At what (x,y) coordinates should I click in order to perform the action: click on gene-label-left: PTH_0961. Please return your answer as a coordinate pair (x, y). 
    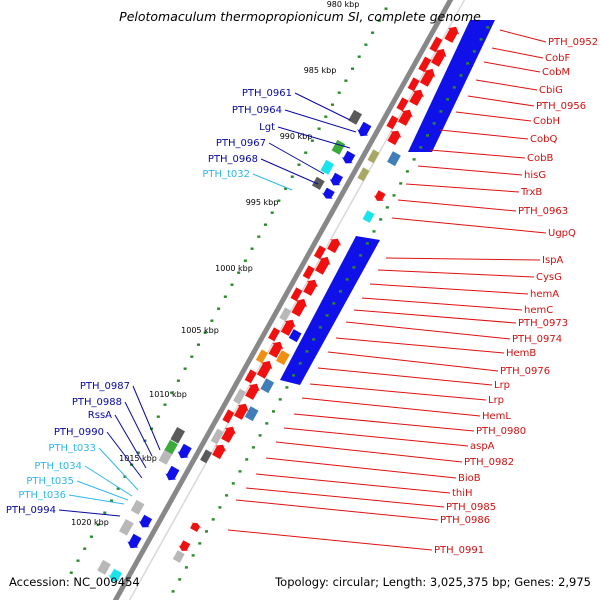
    Looking at the image, I should click on (267, 93).